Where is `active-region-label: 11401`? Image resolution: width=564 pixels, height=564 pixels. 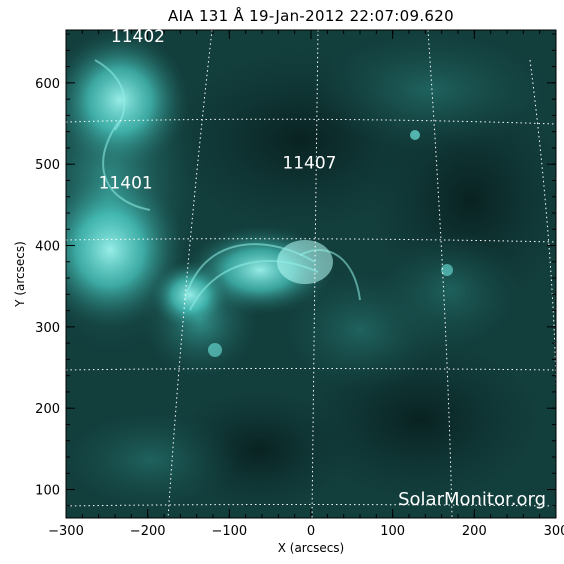
active-region-label: 11401 is located at coordinates (126, 184).